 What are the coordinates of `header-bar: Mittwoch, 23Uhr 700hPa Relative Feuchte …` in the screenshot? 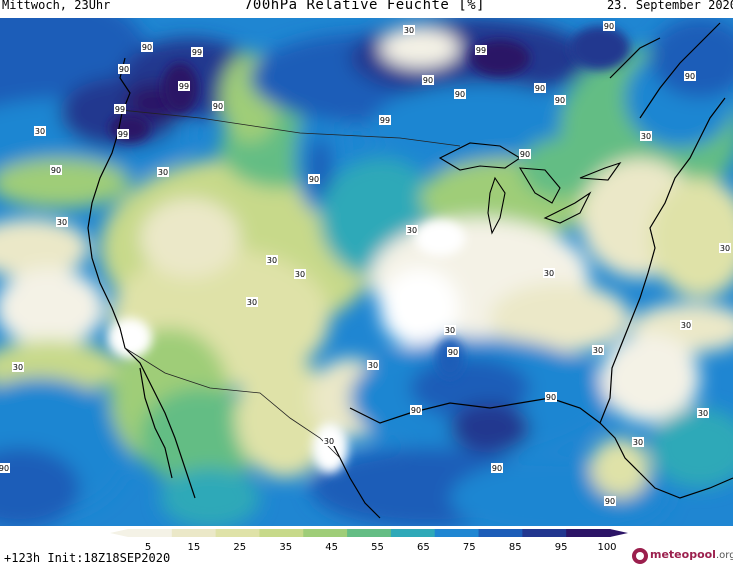 It's located at (366, 9).